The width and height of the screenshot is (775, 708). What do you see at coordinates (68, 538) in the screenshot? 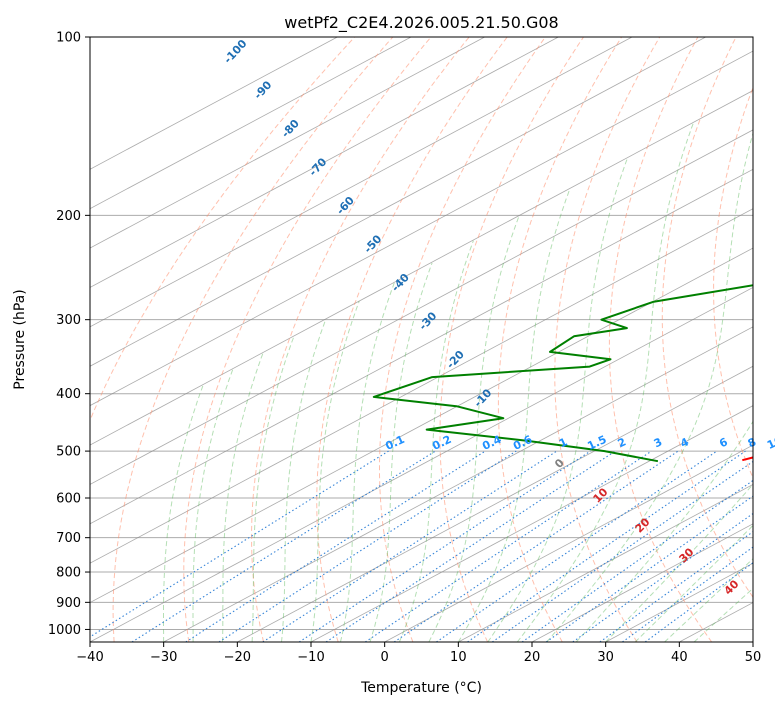
I see `y-tick-label: 700` at bounding box center [68, 538].